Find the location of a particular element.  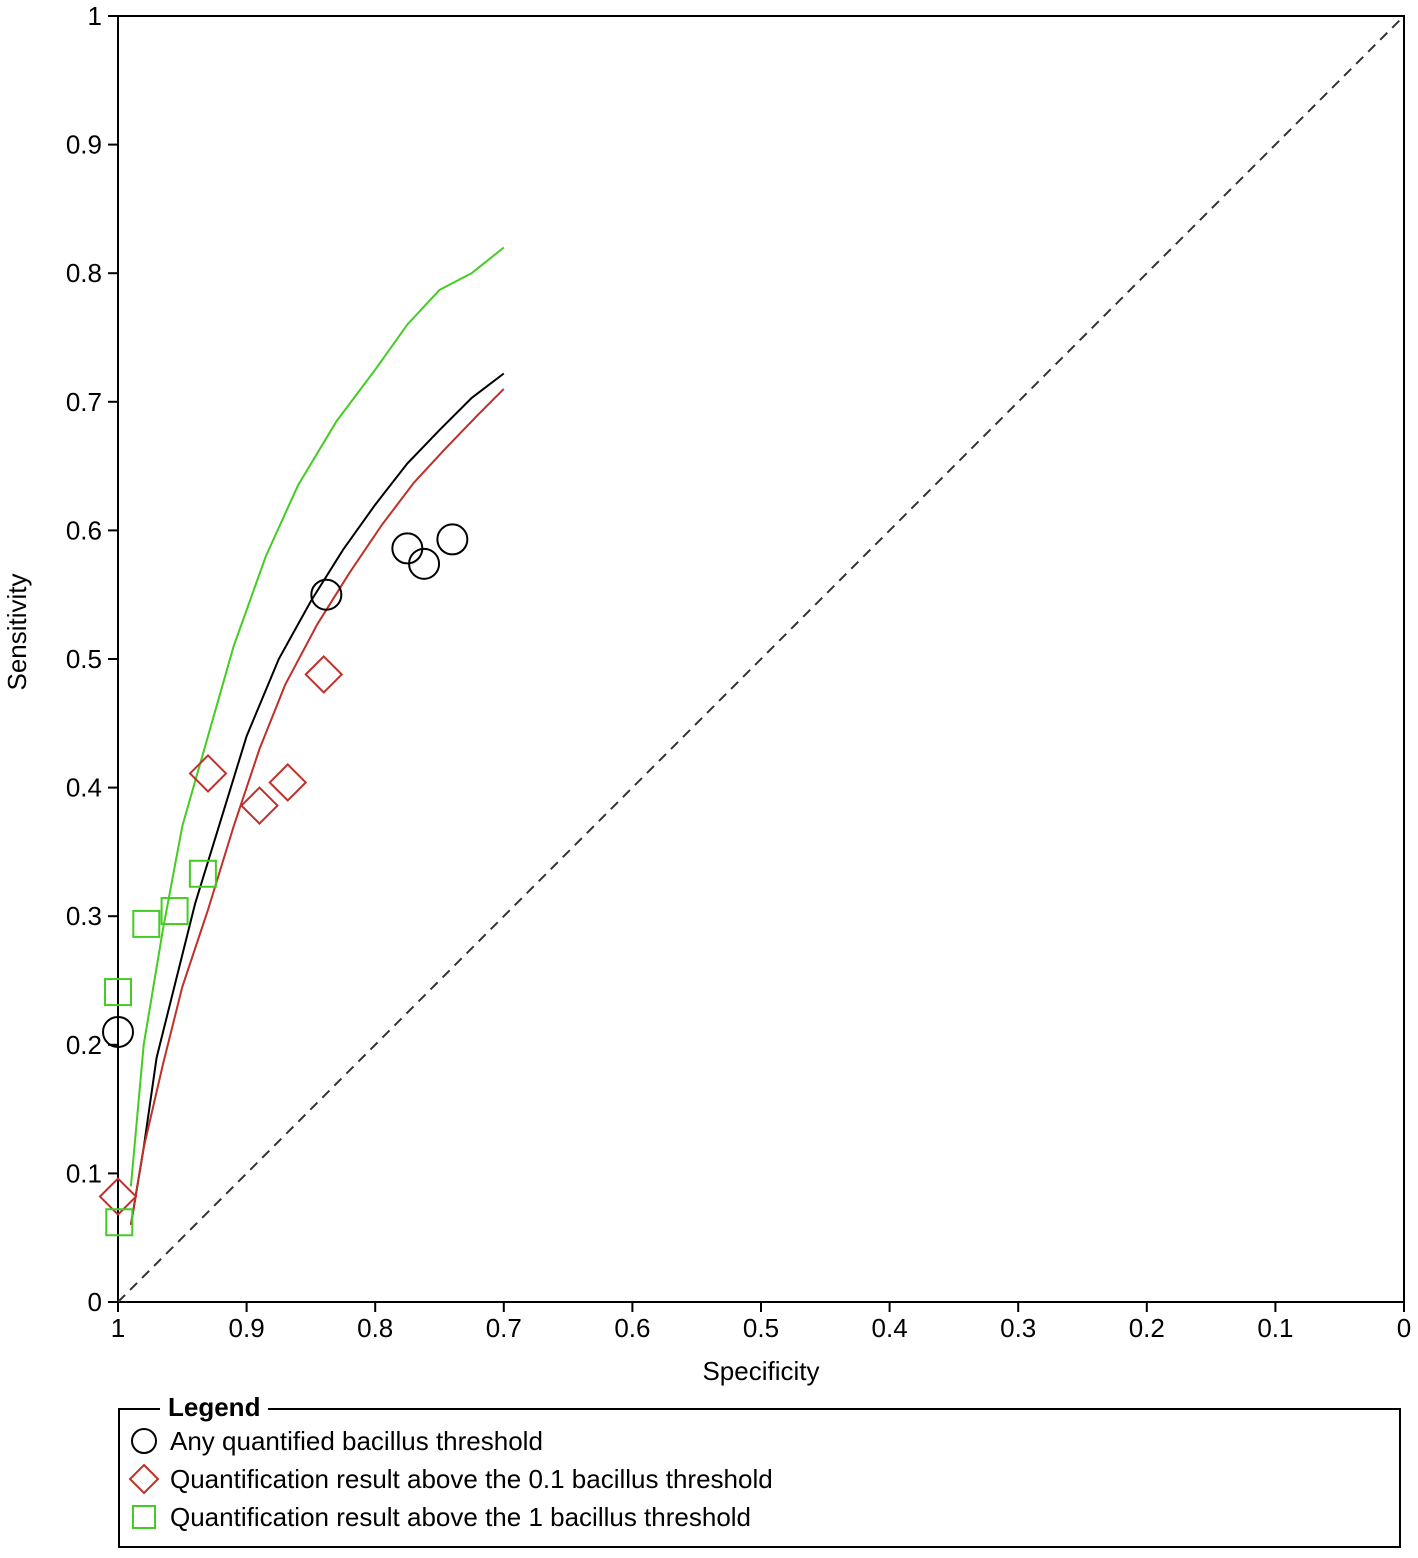

sroc-curve-circle is located at coordinates (317, 798).